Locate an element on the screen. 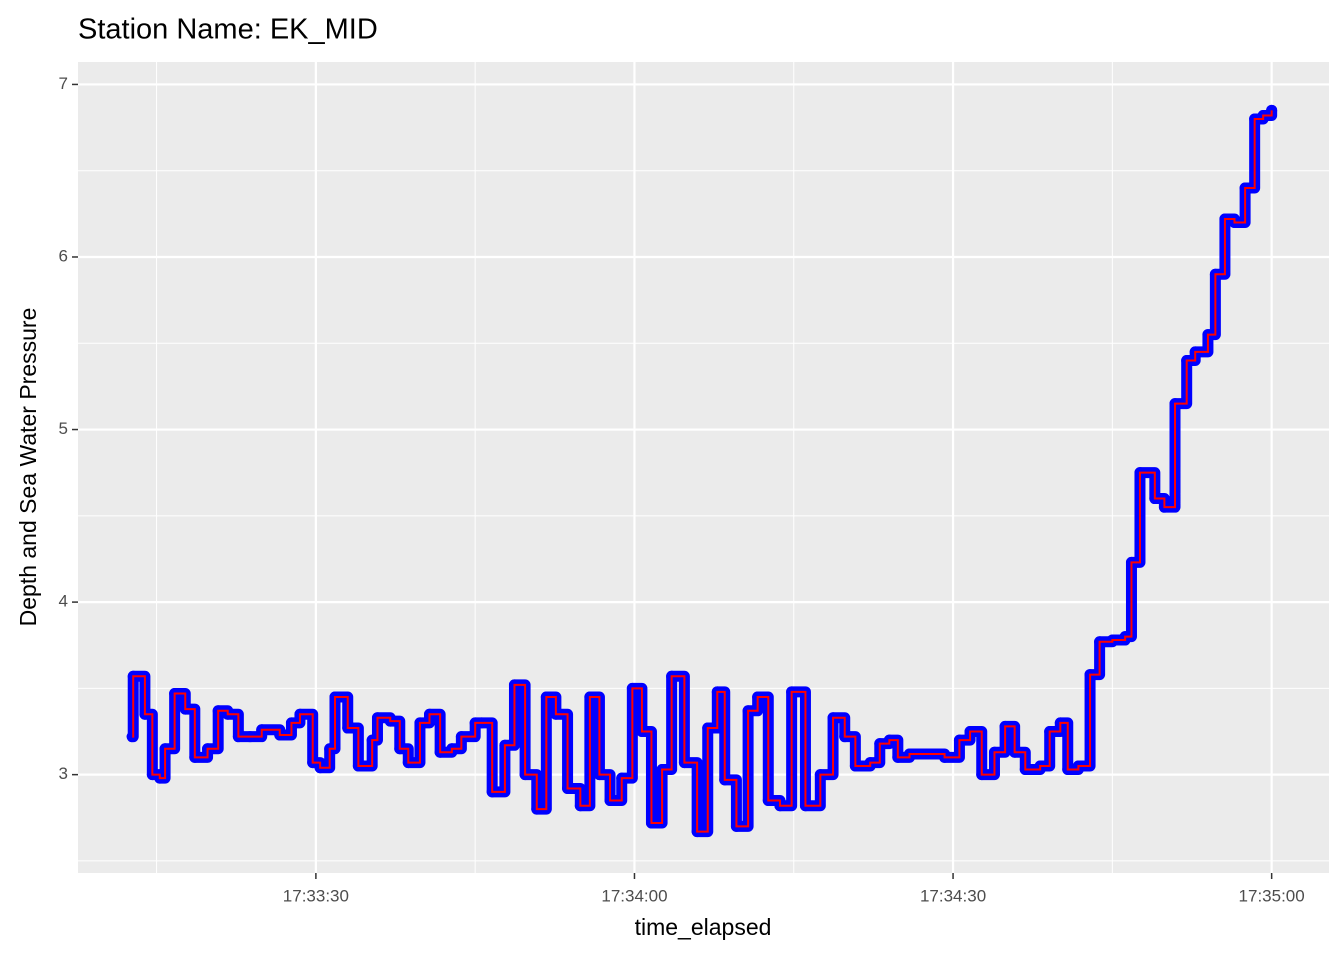 The image size is (1344, 965). y-tick-label: 5 is located at coordinates (63, 428).